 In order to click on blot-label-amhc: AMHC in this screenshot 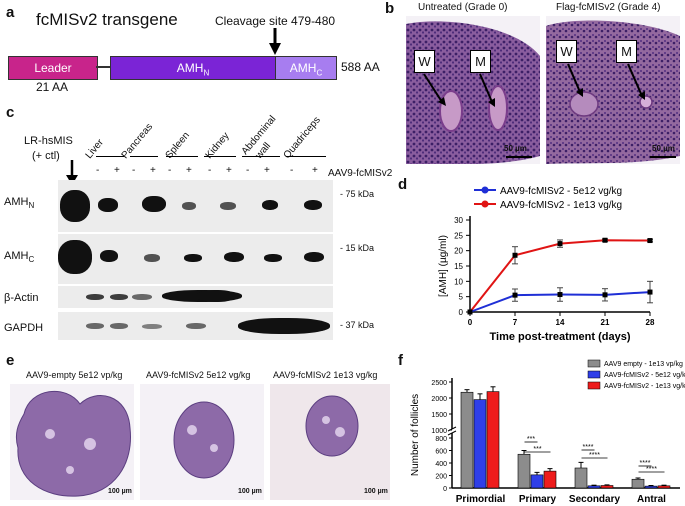, I will do `click(19, 257)`.